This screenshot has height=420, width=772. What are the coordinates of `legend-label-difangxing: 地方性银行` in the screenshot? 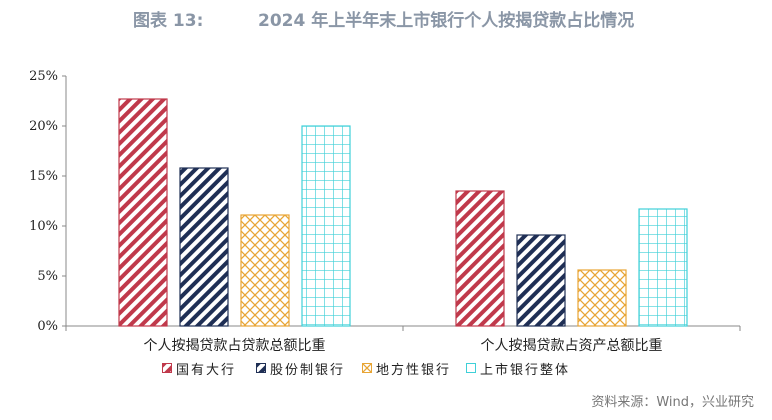 It's located at (414, 370).